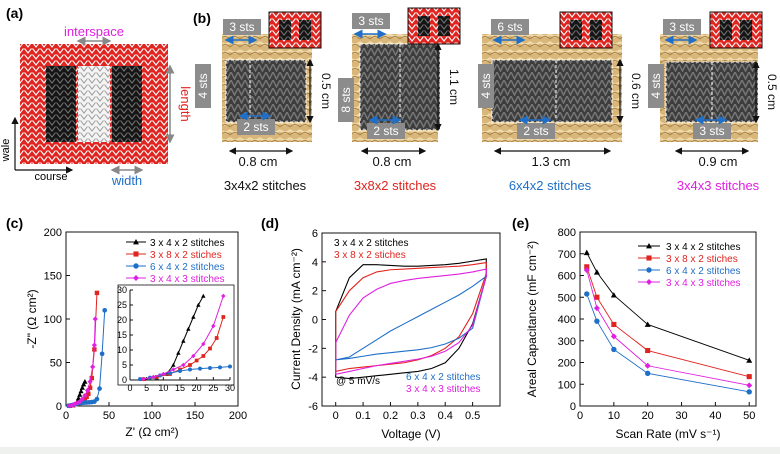  I want to click on black-electrode-left, so click(61, 104).